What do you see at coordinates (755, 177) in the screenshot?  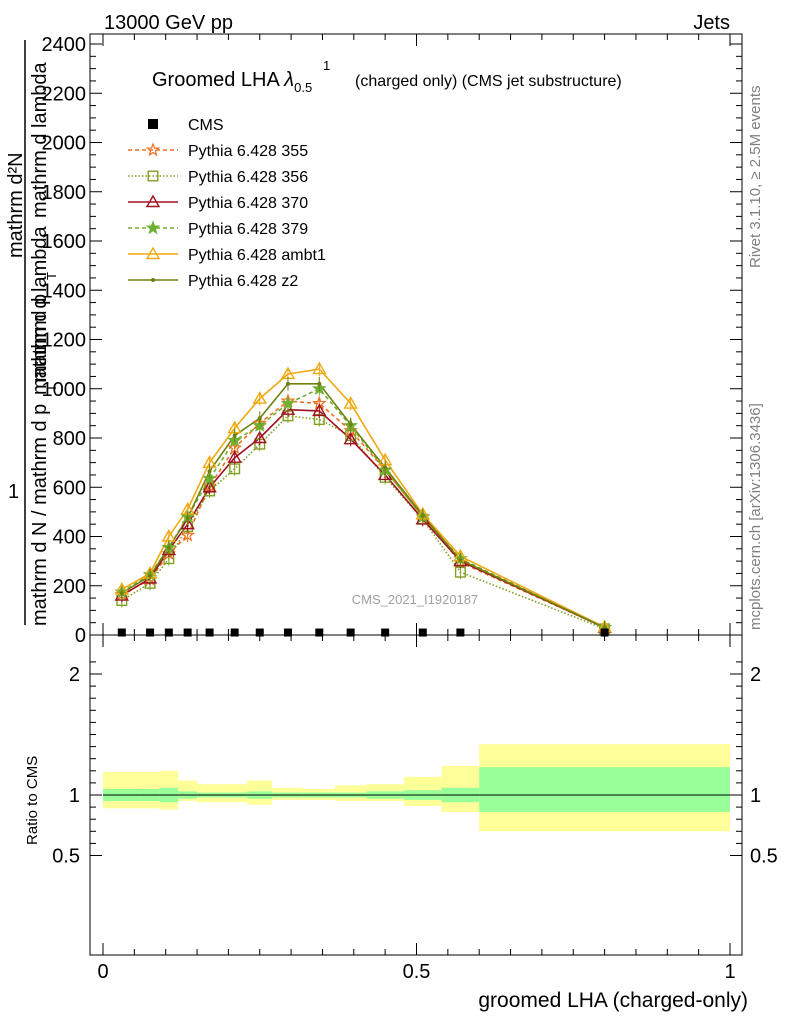 I see `side-text-top: Rivet 3.1.10, ≥ 2.5M events` at bounding box center [755, 177].